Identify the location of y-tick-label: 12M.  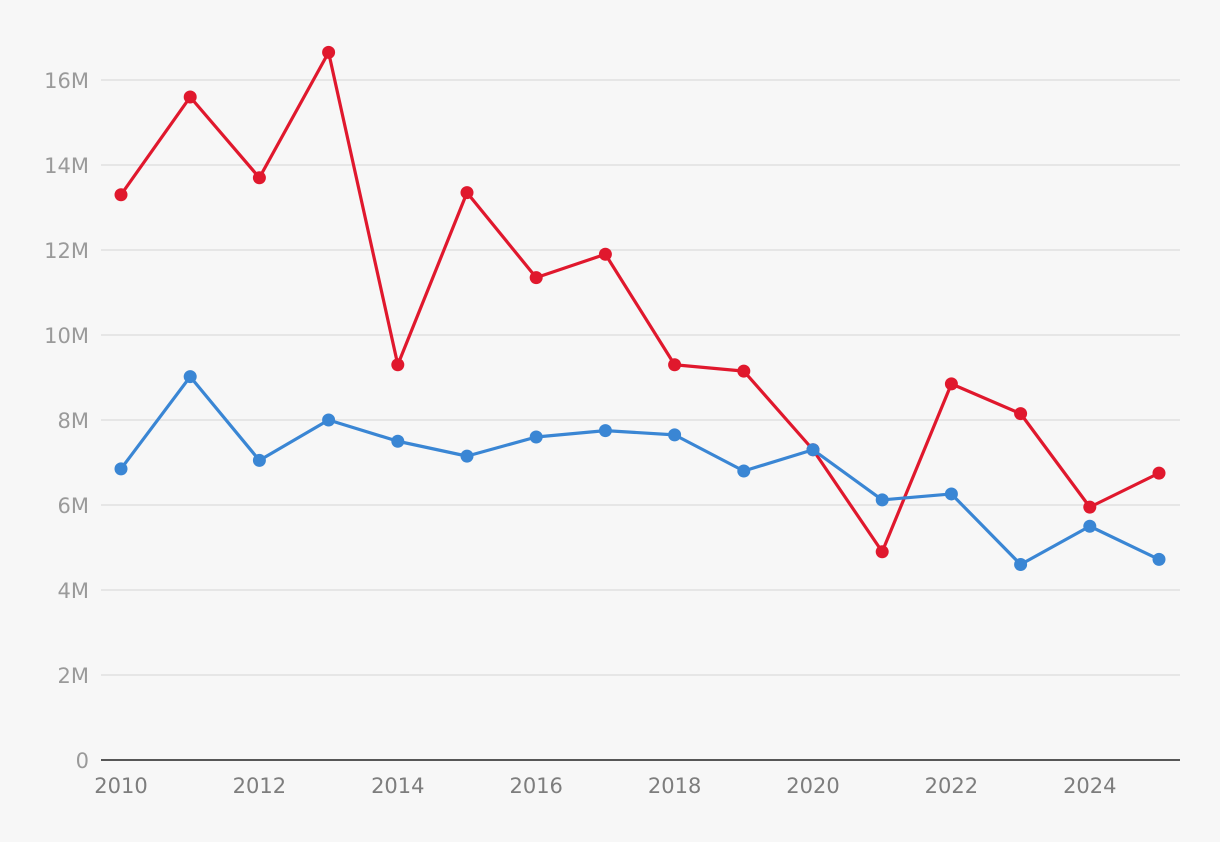
(66, 251).